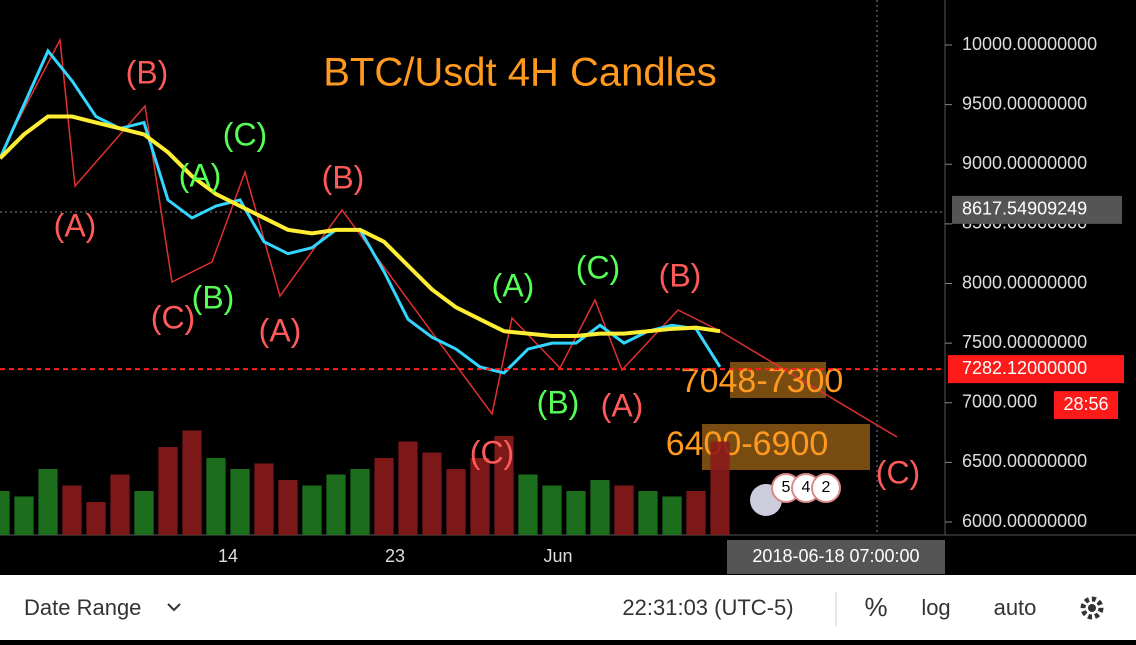  Describe the element at coordinates (519, 73) in the screenshot. I see `chart-title: BTC/Usdt 4H Candles` at that location.